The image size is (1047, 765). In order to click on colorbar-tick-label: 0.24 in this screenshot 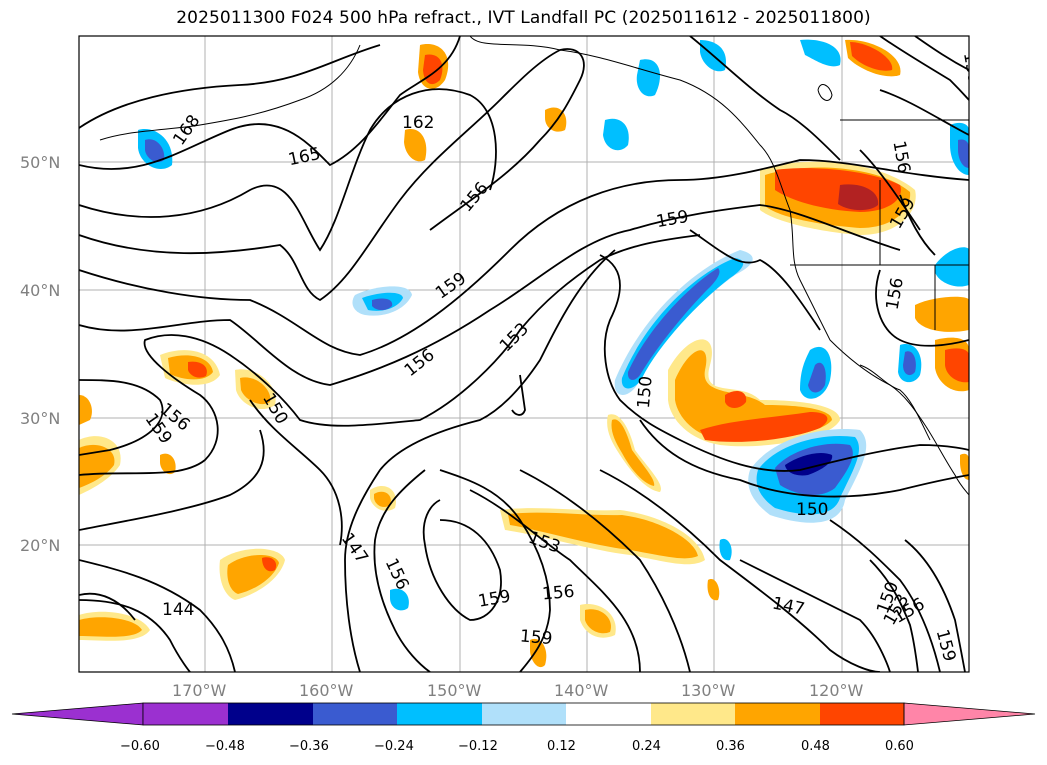, I will do `click(646, 746)`.